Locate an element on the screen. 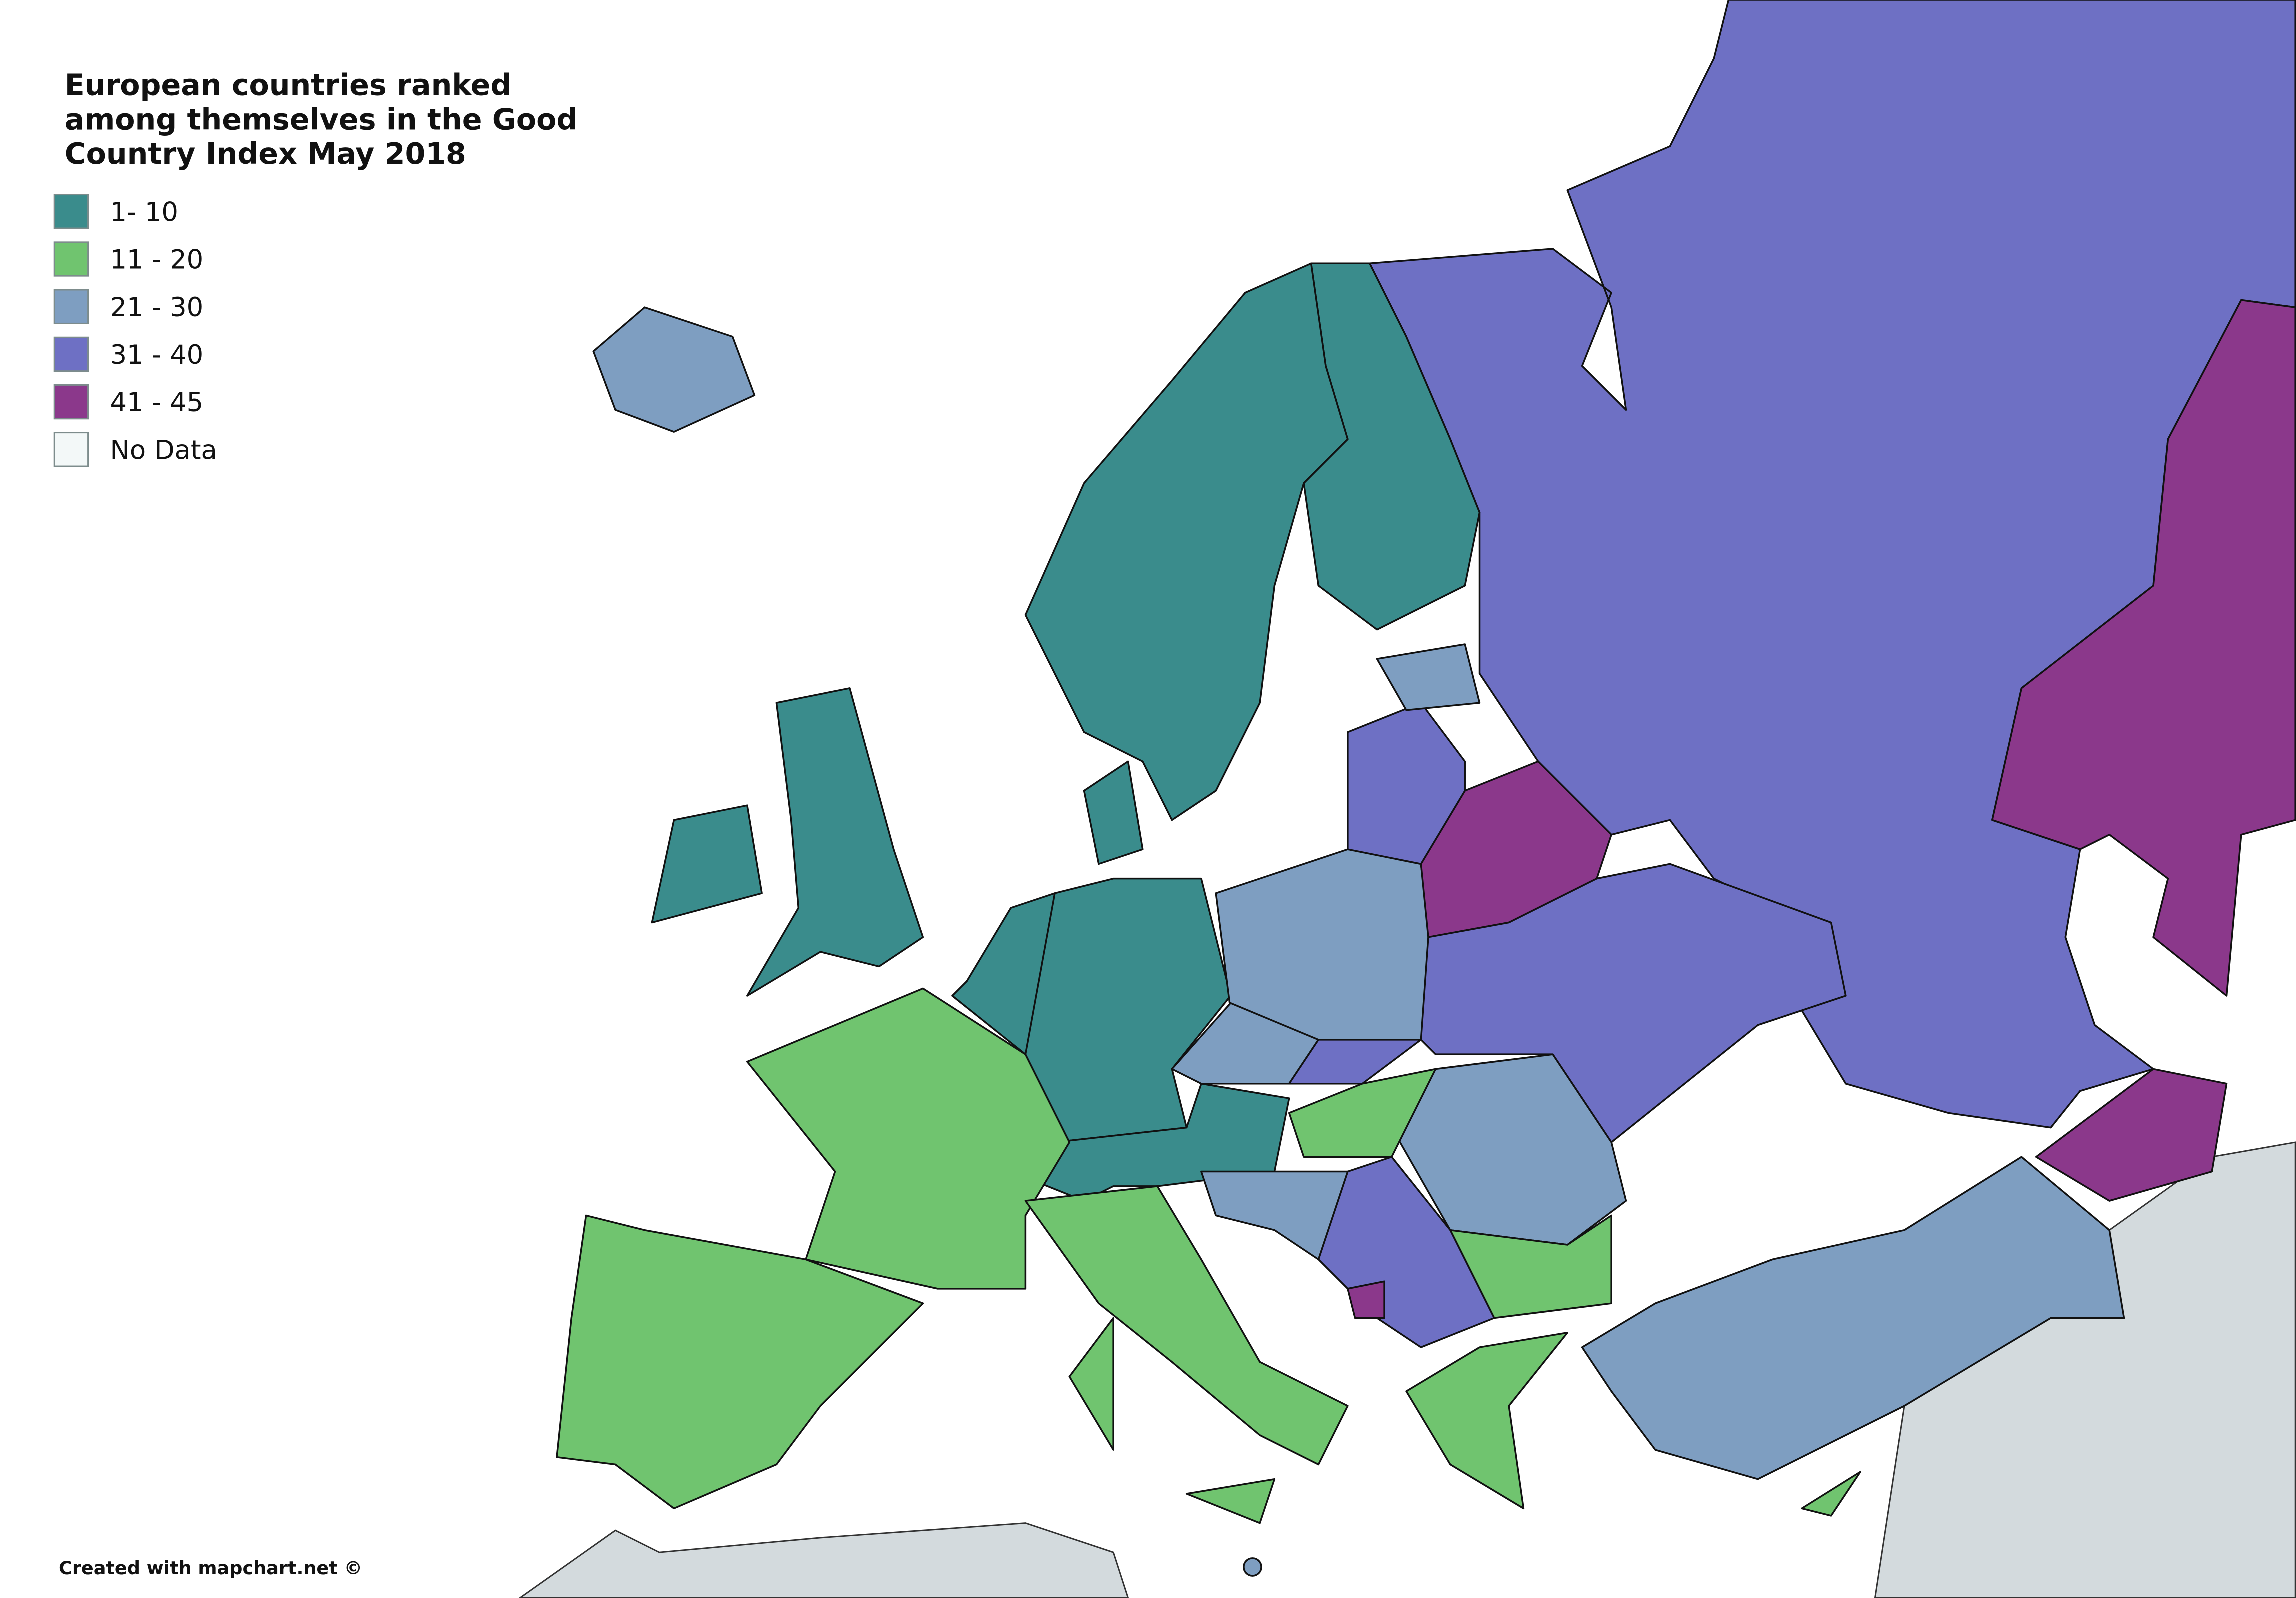 The width and height of the screenshot is (2296, 1598). legend: 1- 10 11 - 20 21 - 30 31 - 40 41 - 45 No Data is located at coordinates (136, 331).